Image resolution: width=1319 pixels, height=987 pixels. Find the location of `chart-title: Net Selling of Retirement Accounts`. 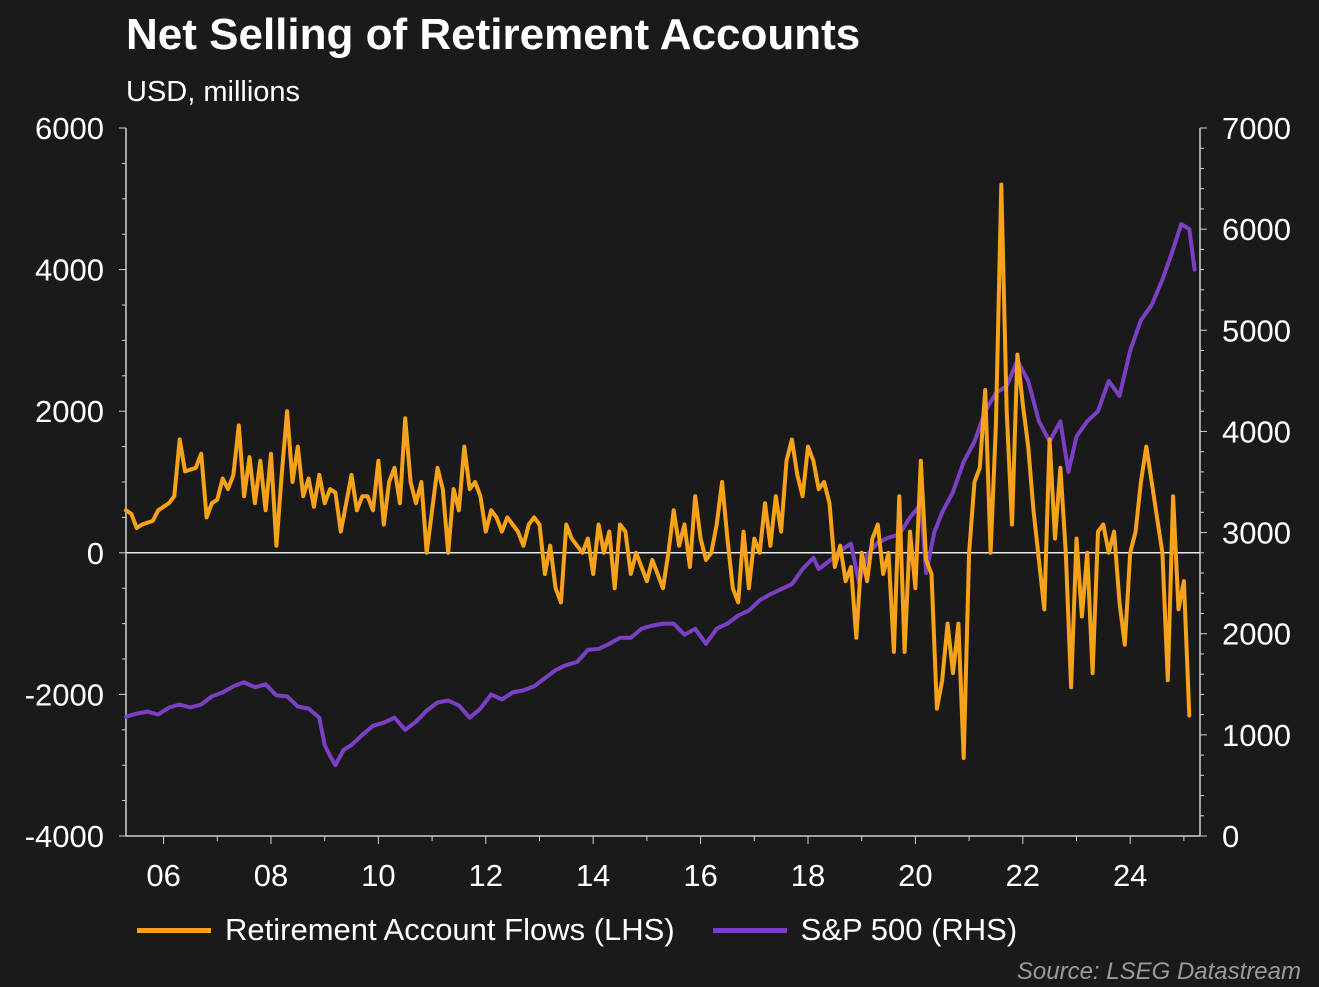

chart-title: Net Selling of Retirement Accounts is located at coordinates (493, 34).